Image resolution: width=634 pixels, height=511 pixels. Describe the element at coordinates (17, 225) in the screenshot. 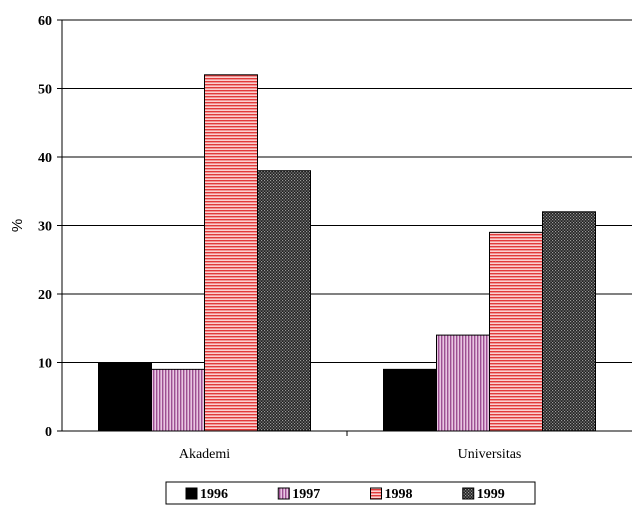

I see `y-axis-label: %` at that location.